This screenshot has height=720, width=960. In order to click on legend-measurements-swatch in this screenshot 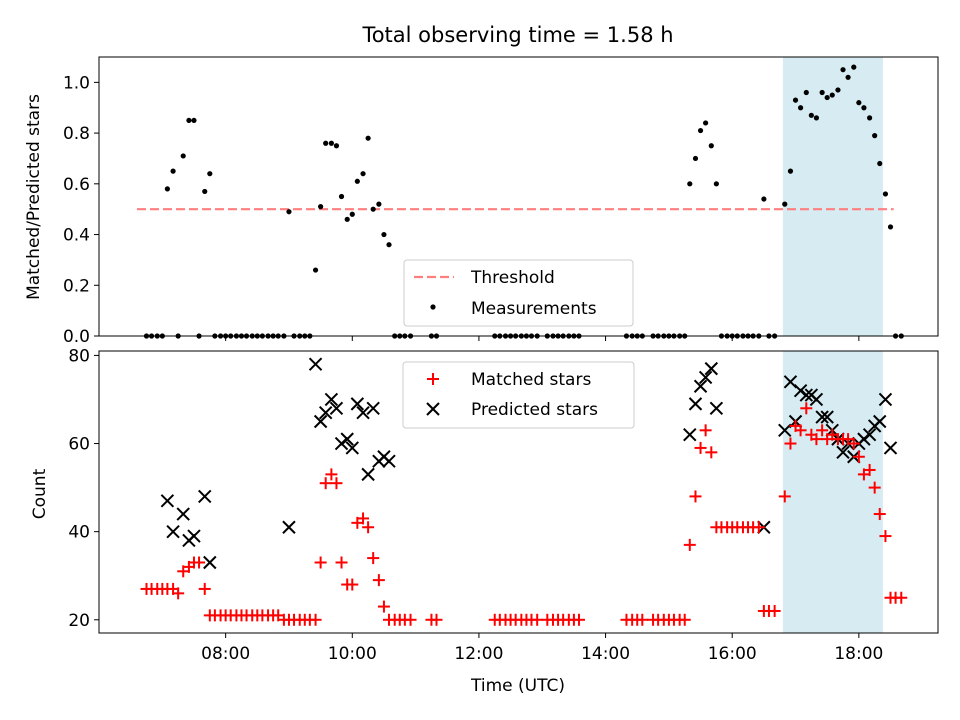, I will do `click(433, 307)`.